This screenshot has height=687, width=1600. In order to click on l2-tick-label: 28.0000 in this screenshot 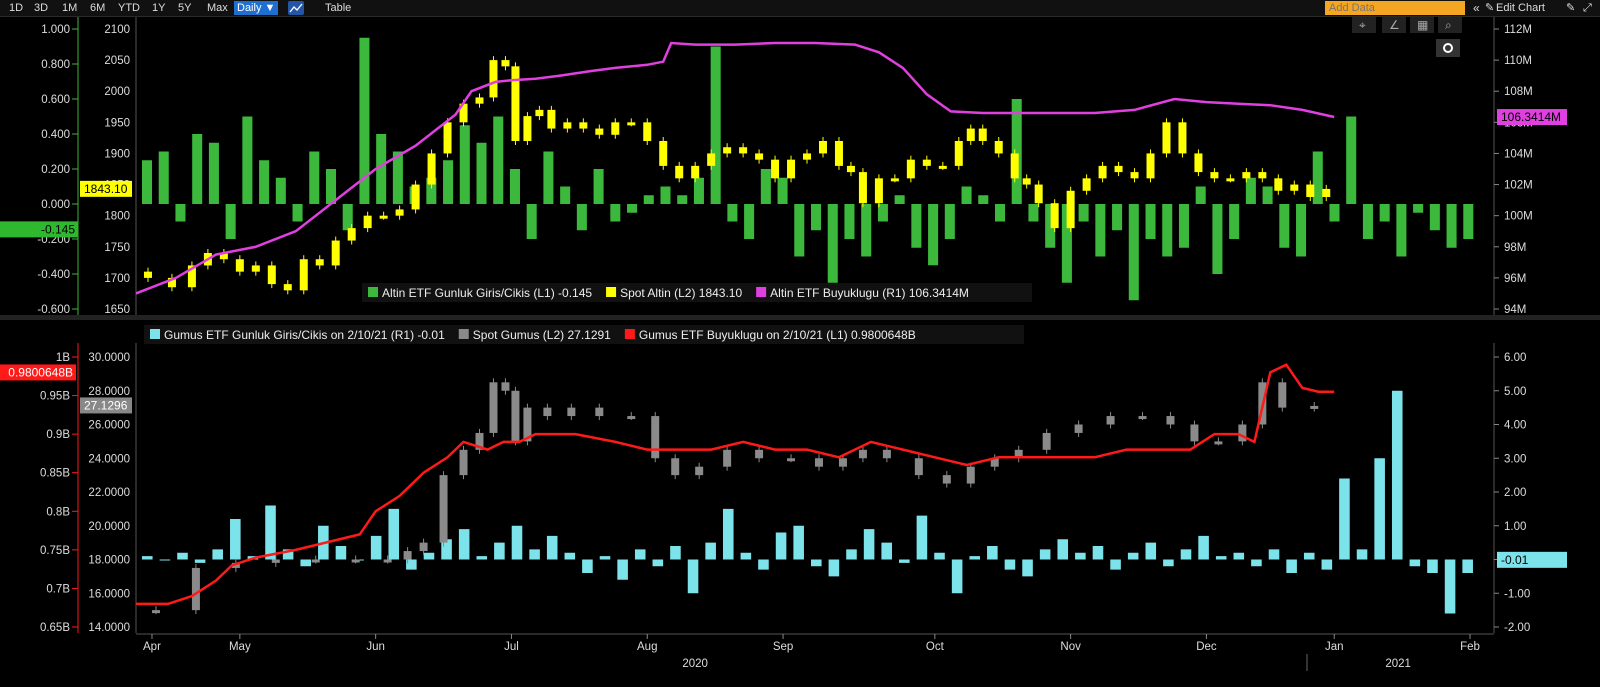, I will do `click(109, 392)`.